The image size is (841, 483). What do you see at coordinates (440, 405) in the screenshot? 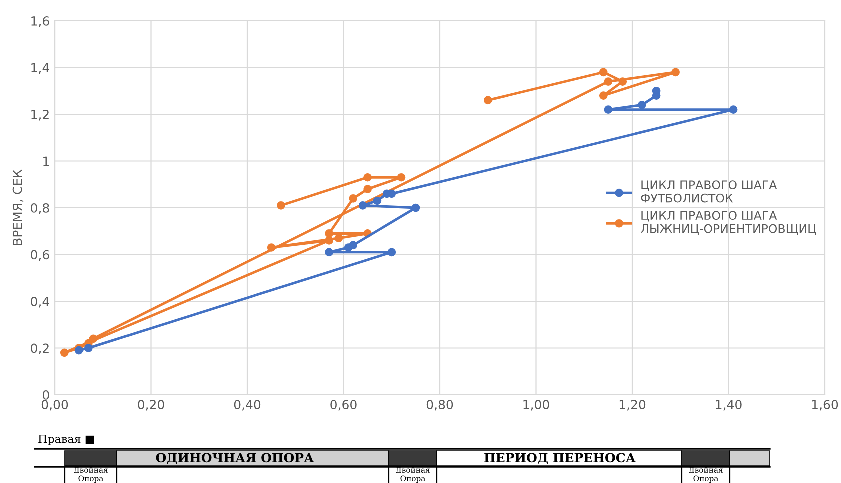
I see `x-tick-label: 0,80` at bounding box center [440, 405].